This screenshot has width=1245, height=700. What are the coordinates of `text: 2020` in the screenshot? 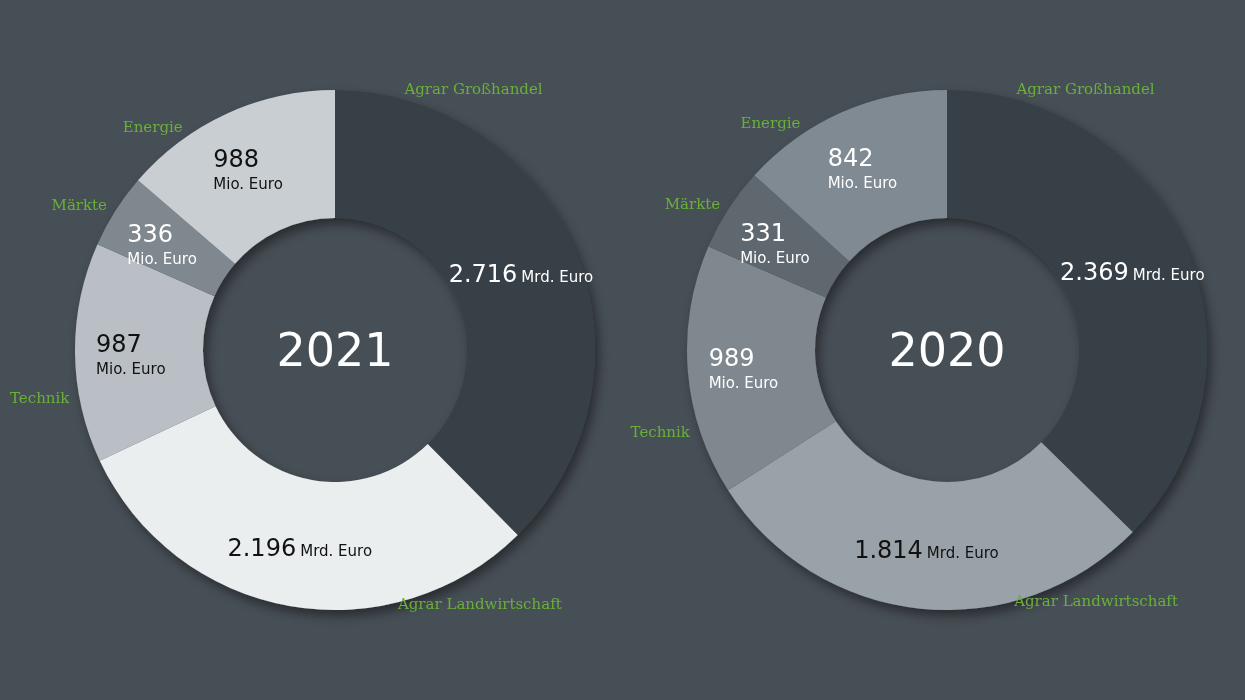 It's located at (947, 350).